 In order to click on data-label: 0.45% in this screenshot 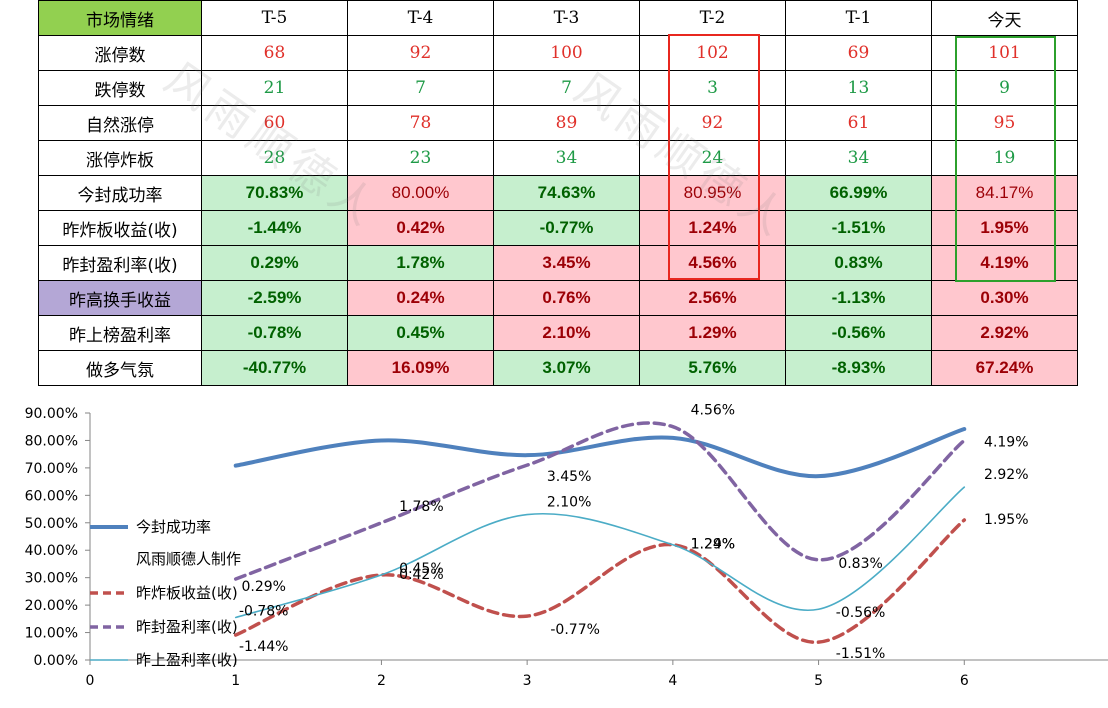, I will do `click(421, 569)`.